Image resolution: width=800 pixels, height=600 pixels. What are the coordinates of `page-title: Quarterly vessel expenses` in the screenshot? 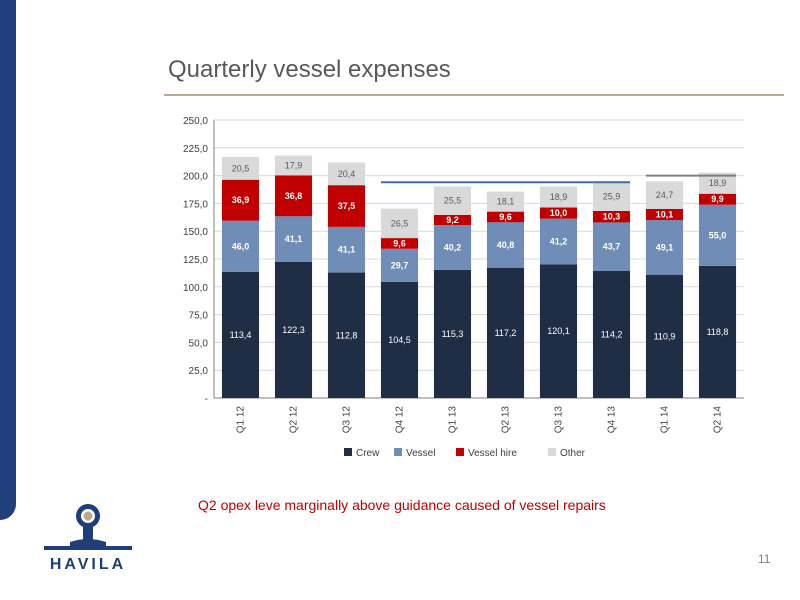 It's located at (309, 69).